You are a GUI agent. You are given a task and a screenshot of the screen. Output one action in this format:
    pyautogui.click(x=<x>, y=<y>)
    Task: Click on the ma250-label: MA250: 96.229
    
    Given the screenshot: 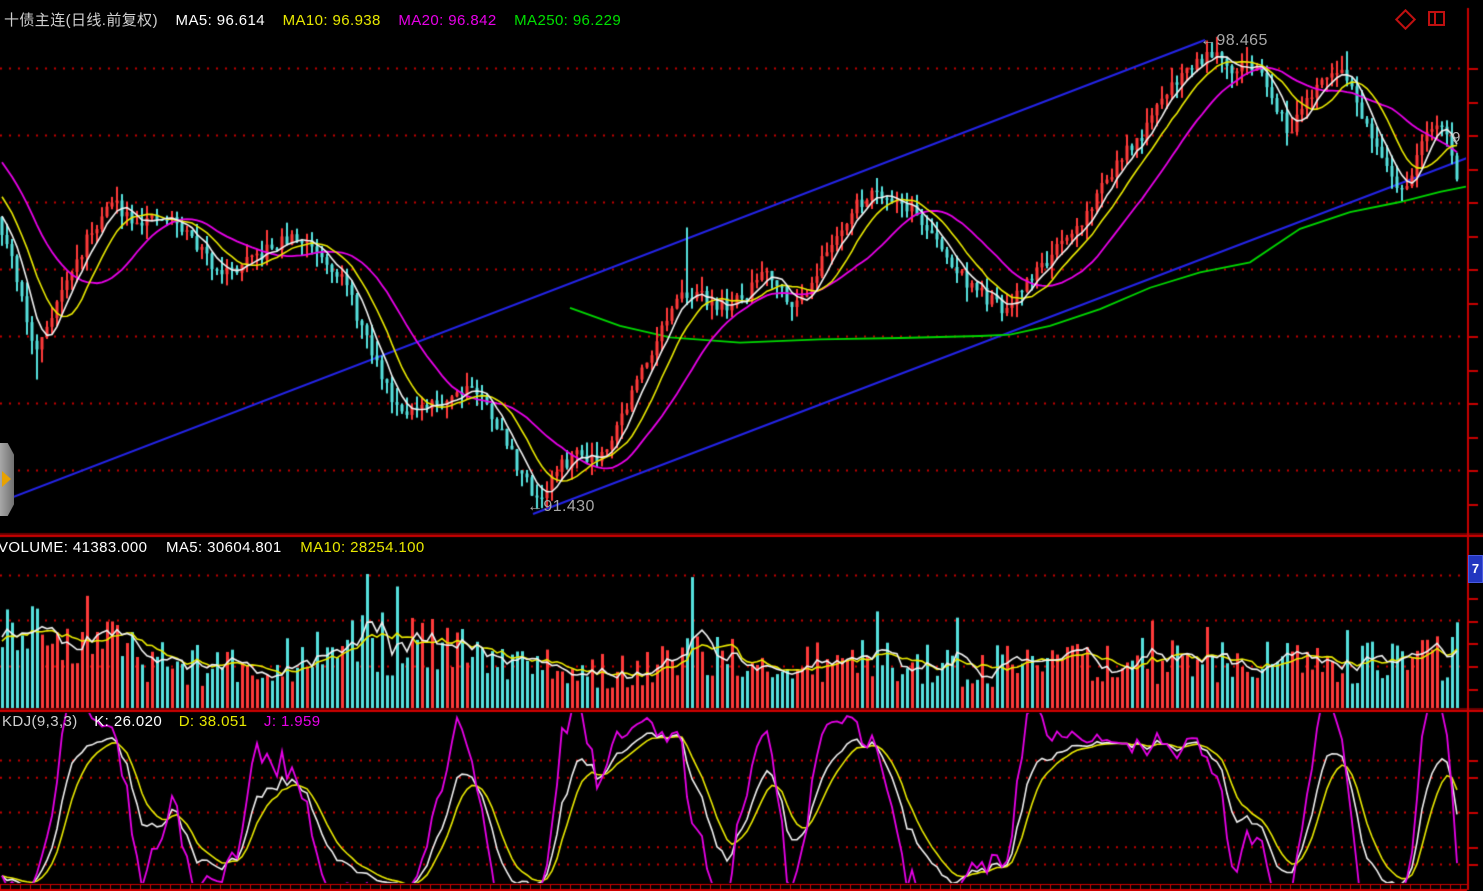 What is the action you would take?
    pyautogui.click(x=568, y=20)
    